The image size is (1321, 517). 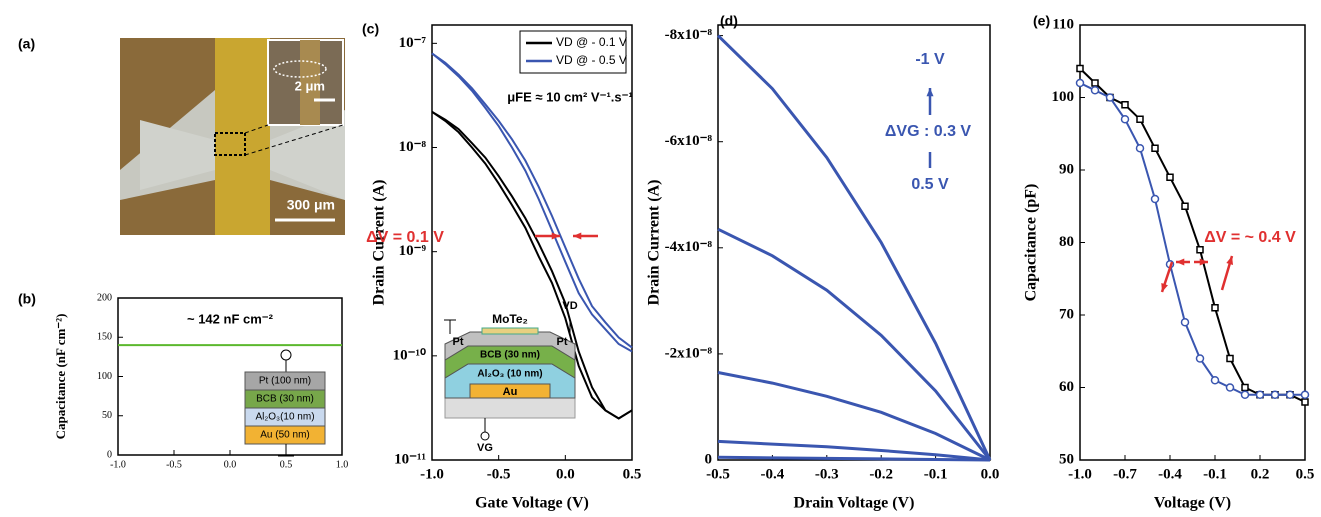 What do you see at coordinates (60, 377) in the screenshot?
I see `y-axis-label: Capacitance (nF cm⁻²)` at bounding box center [60, 377].